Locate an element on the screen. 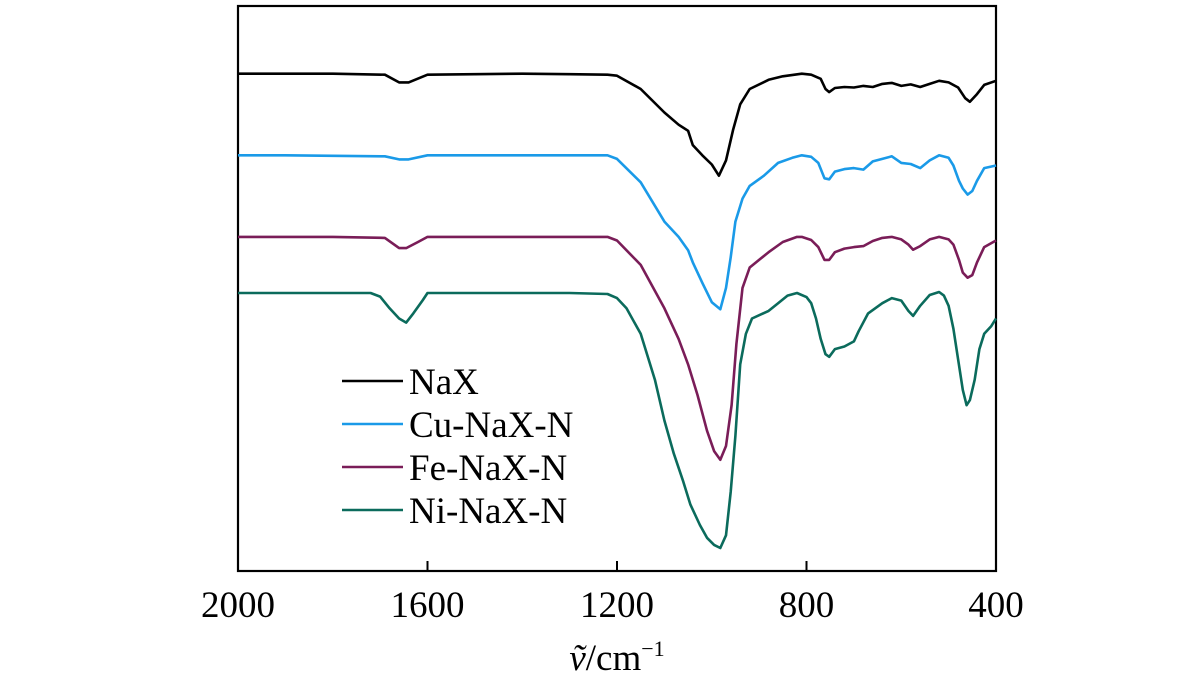  x-axis-symbol: ṽ is located at coordinates (578, 657).